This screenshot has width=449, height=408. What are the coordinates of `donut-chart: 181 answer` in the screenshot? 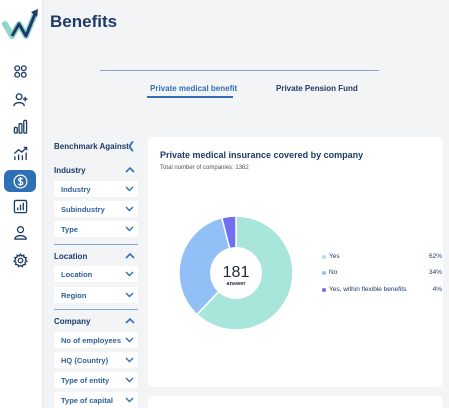 It's located at (236, 273).